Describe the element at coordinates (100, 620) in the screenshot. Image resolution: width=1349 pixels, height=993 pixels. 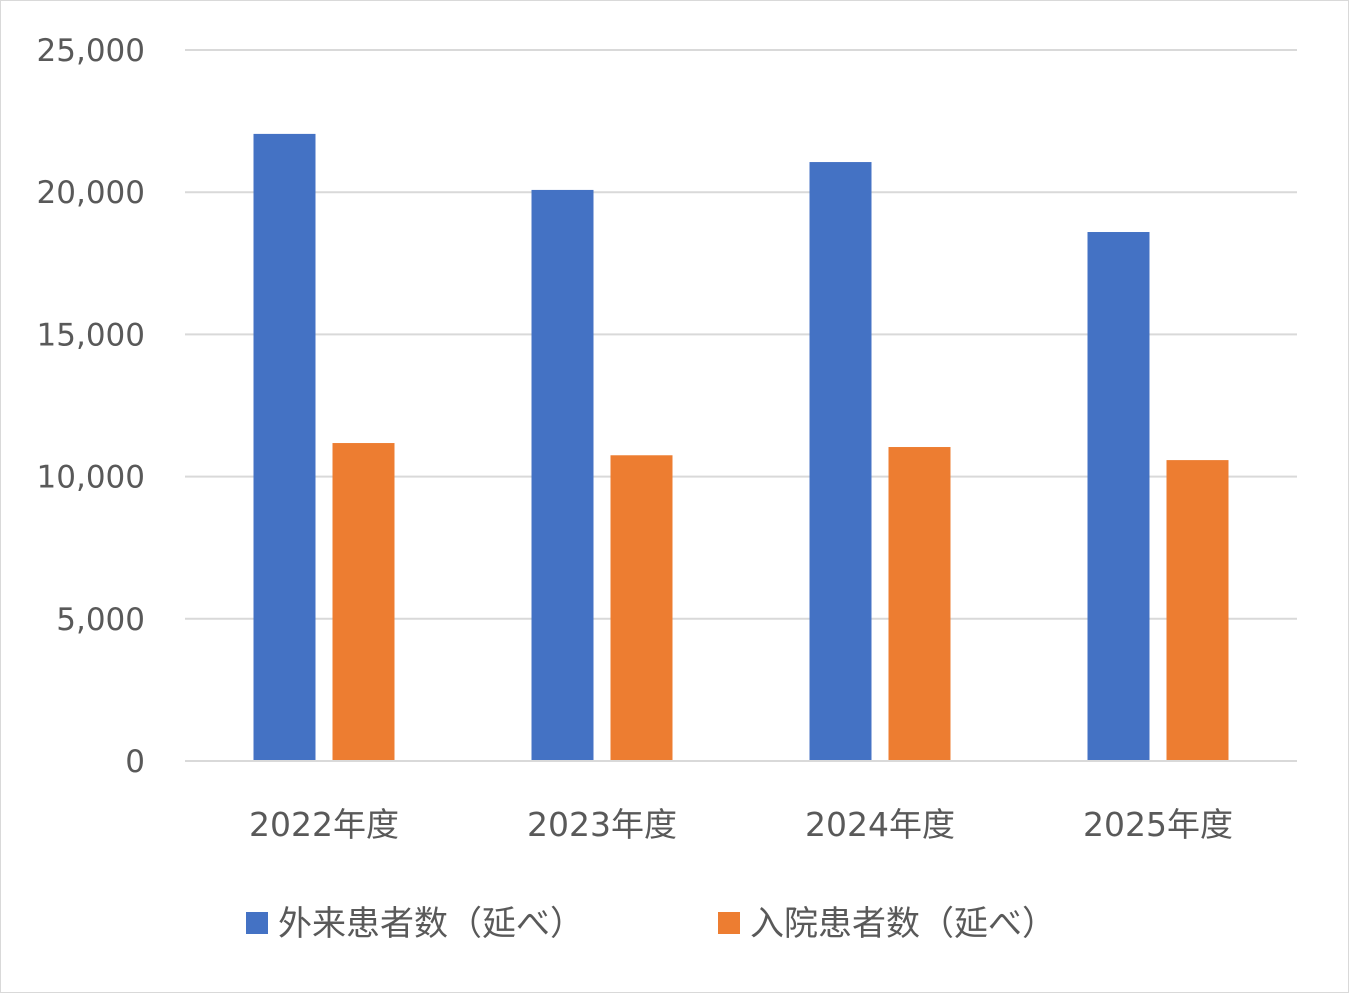
I see `y-tick-label: 5,000` at that location.